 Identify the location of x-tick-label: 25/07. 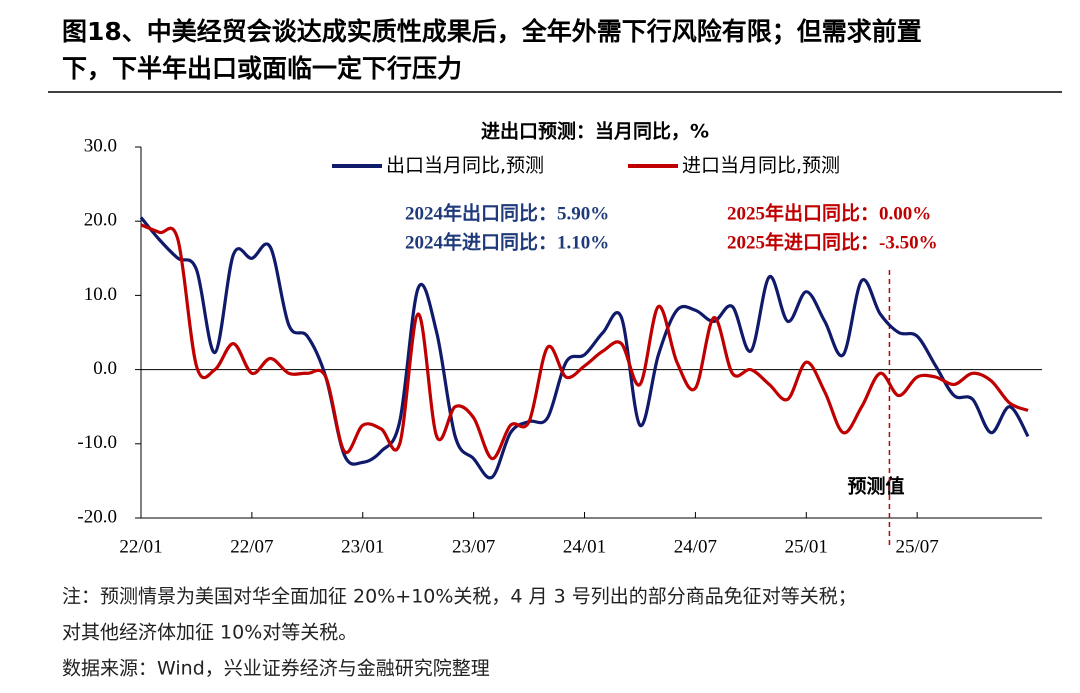
(917, 546).